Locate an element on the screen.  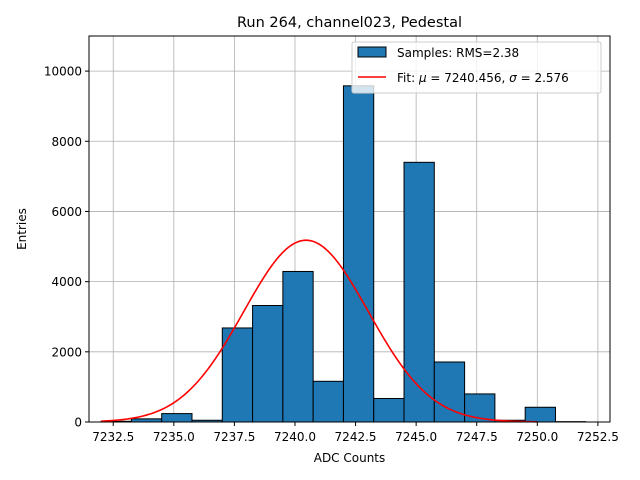
legend-fit-mu-value: = 7240.456, is located at coordinates (468, 78).